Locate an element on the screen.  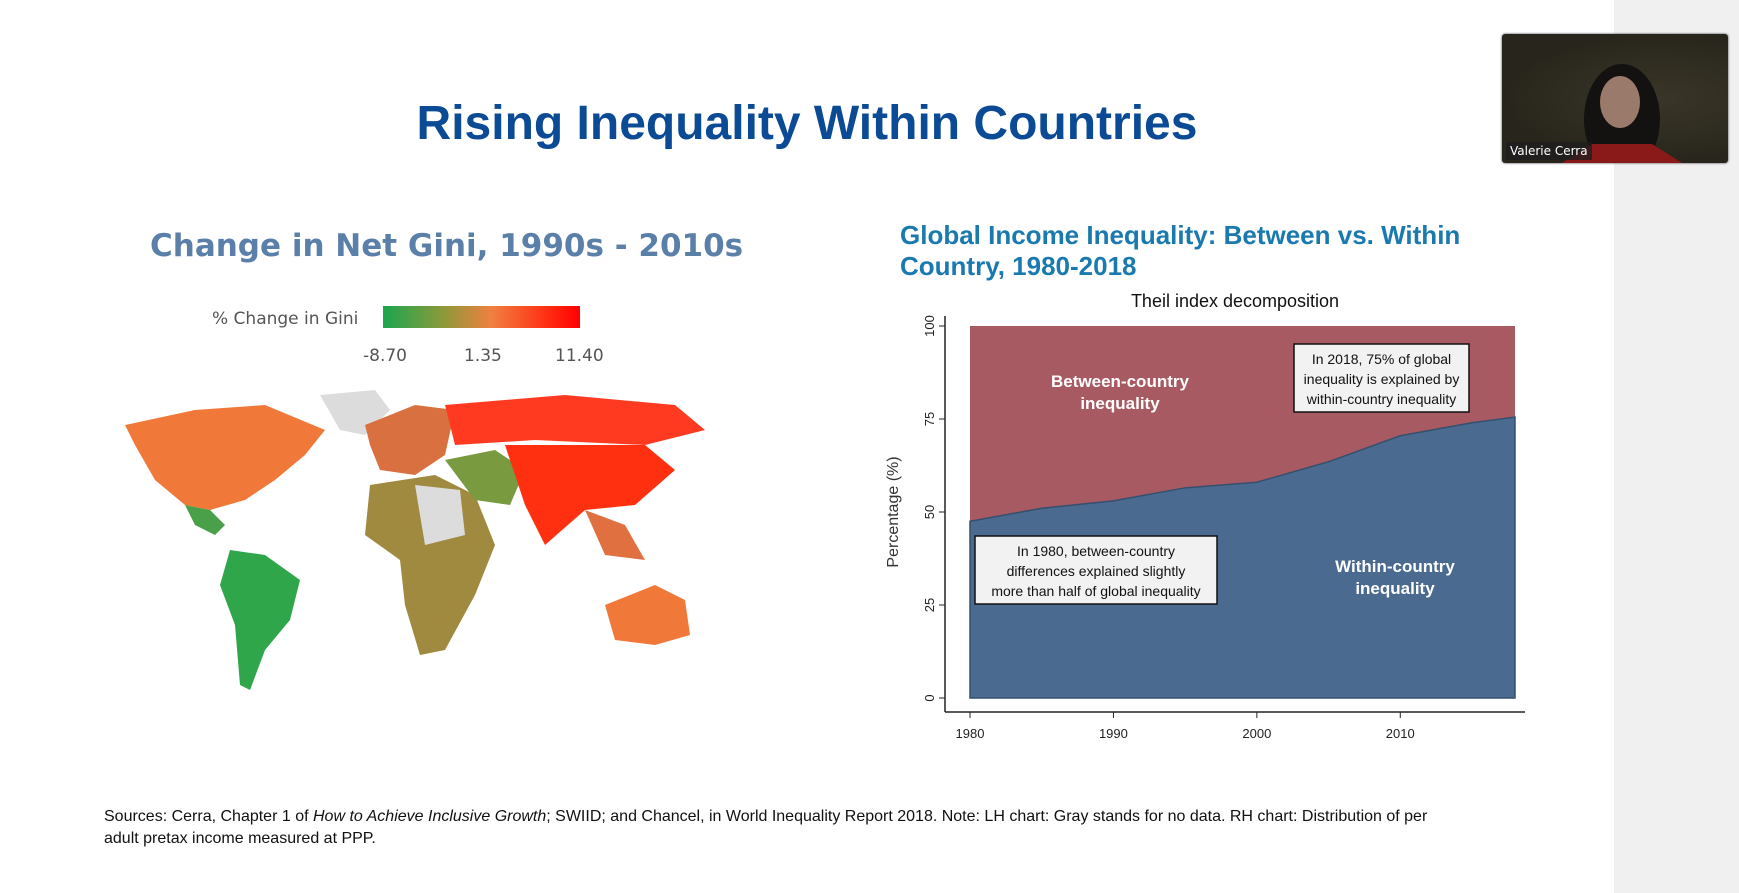
annotation-2018-text: In 2018, 75% of global is located at coordinates (1381, 359).